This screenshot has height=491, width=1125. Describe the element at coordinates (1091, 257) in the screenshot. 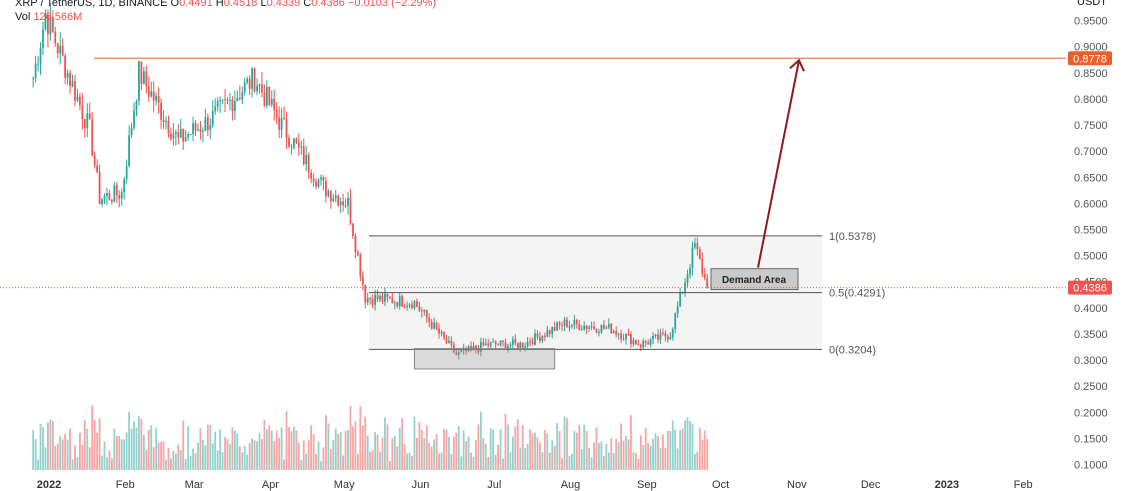

I see `price-tick-label: 0.5000` at that location.